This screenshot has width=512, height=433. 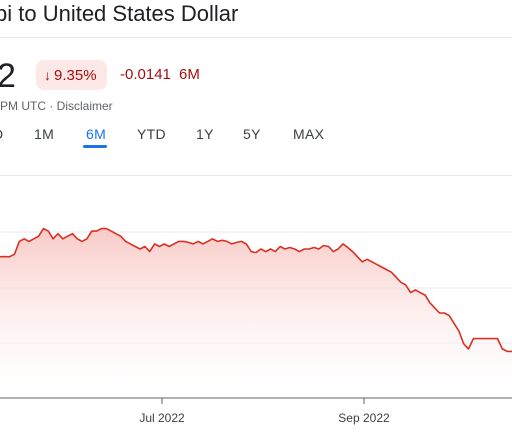 What do you see at coordinates (75, 75) in the screenshot?
I see `change-percent: 9.35%` at bounding box center [75, 75].